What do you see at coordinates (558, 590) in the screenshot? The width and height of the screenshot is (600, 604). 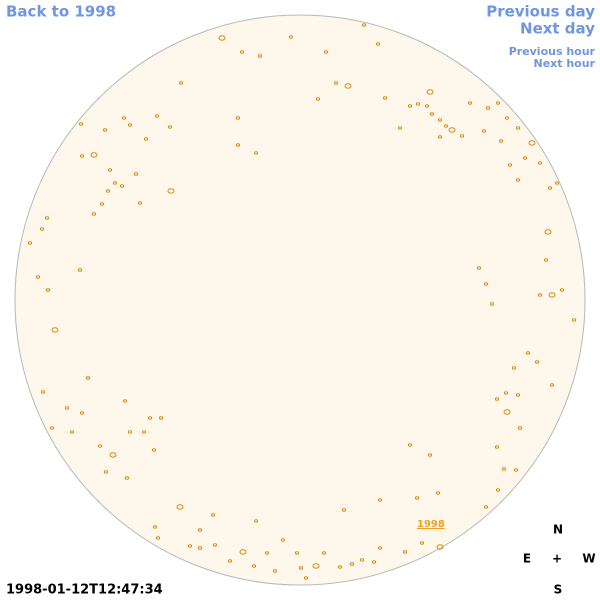 I see `compass-south: S` at bounding box center [558, 590].